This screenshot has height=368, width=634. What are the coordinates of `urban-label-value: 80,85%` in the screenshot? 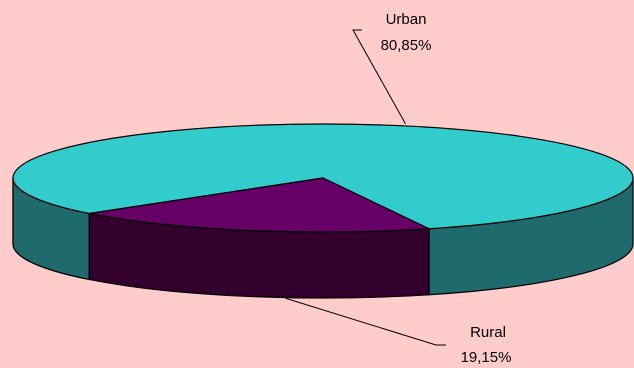 It's located at (406, 45).